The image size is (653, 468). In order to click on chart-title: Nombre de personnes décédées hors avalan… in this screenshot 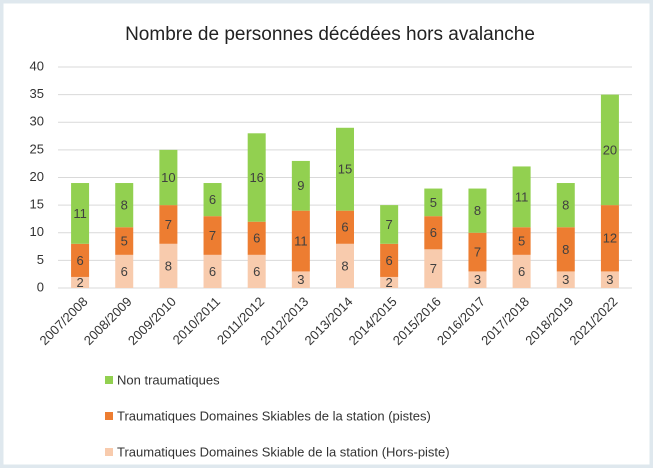, I will do `click(330, 34)`.